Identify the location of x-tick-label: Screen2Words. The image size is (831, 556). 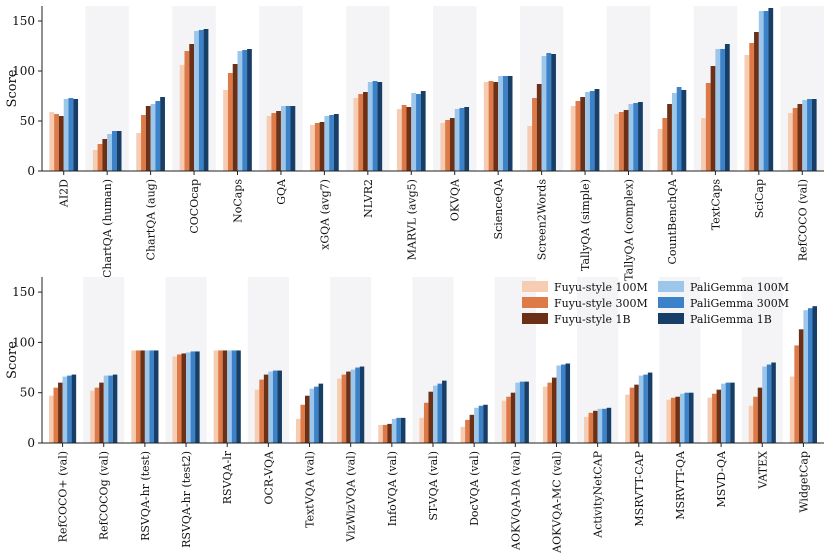
(542, 220).